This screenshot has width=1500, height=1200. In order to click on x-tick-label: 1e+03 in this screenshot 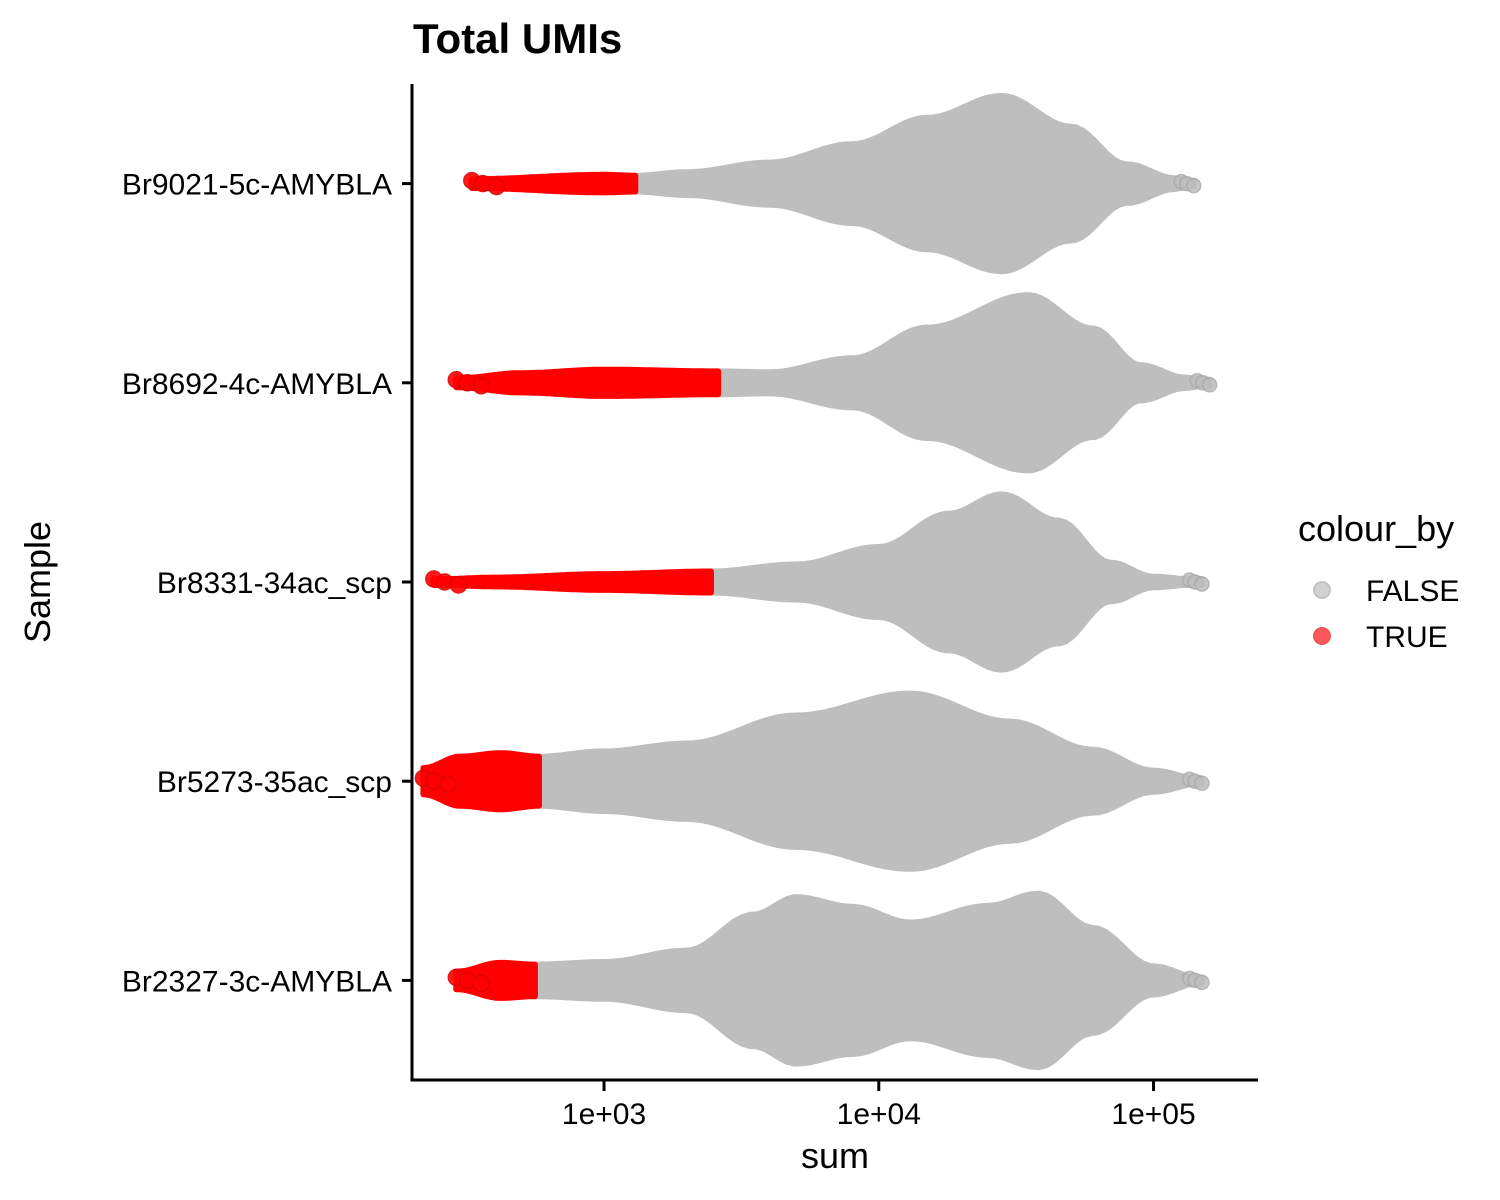, I will do `click(604, 1114)`.